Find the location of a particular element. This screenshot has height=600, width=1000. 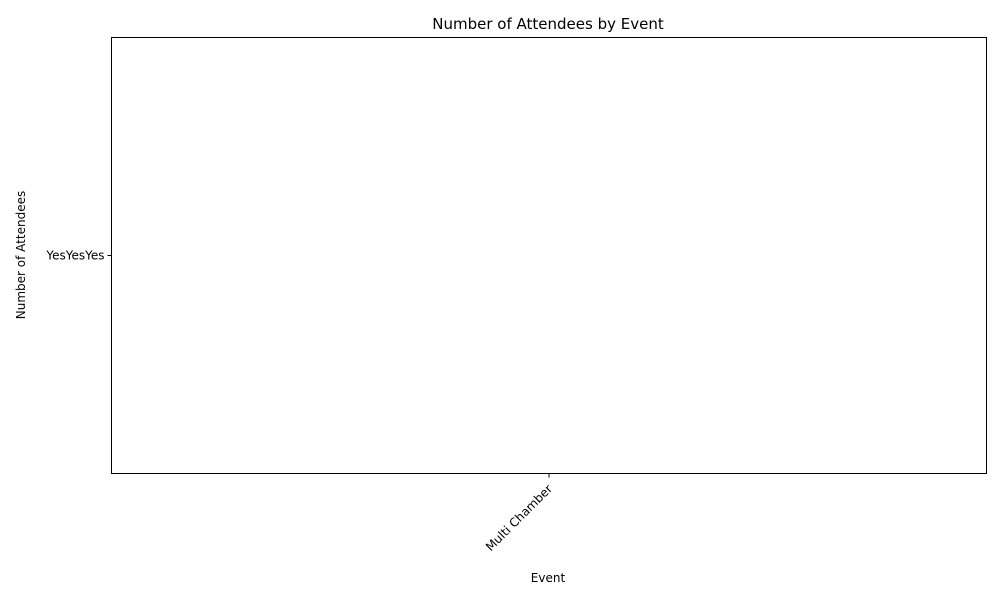

x-axis-label: Event is located at coordinates (548, 578).